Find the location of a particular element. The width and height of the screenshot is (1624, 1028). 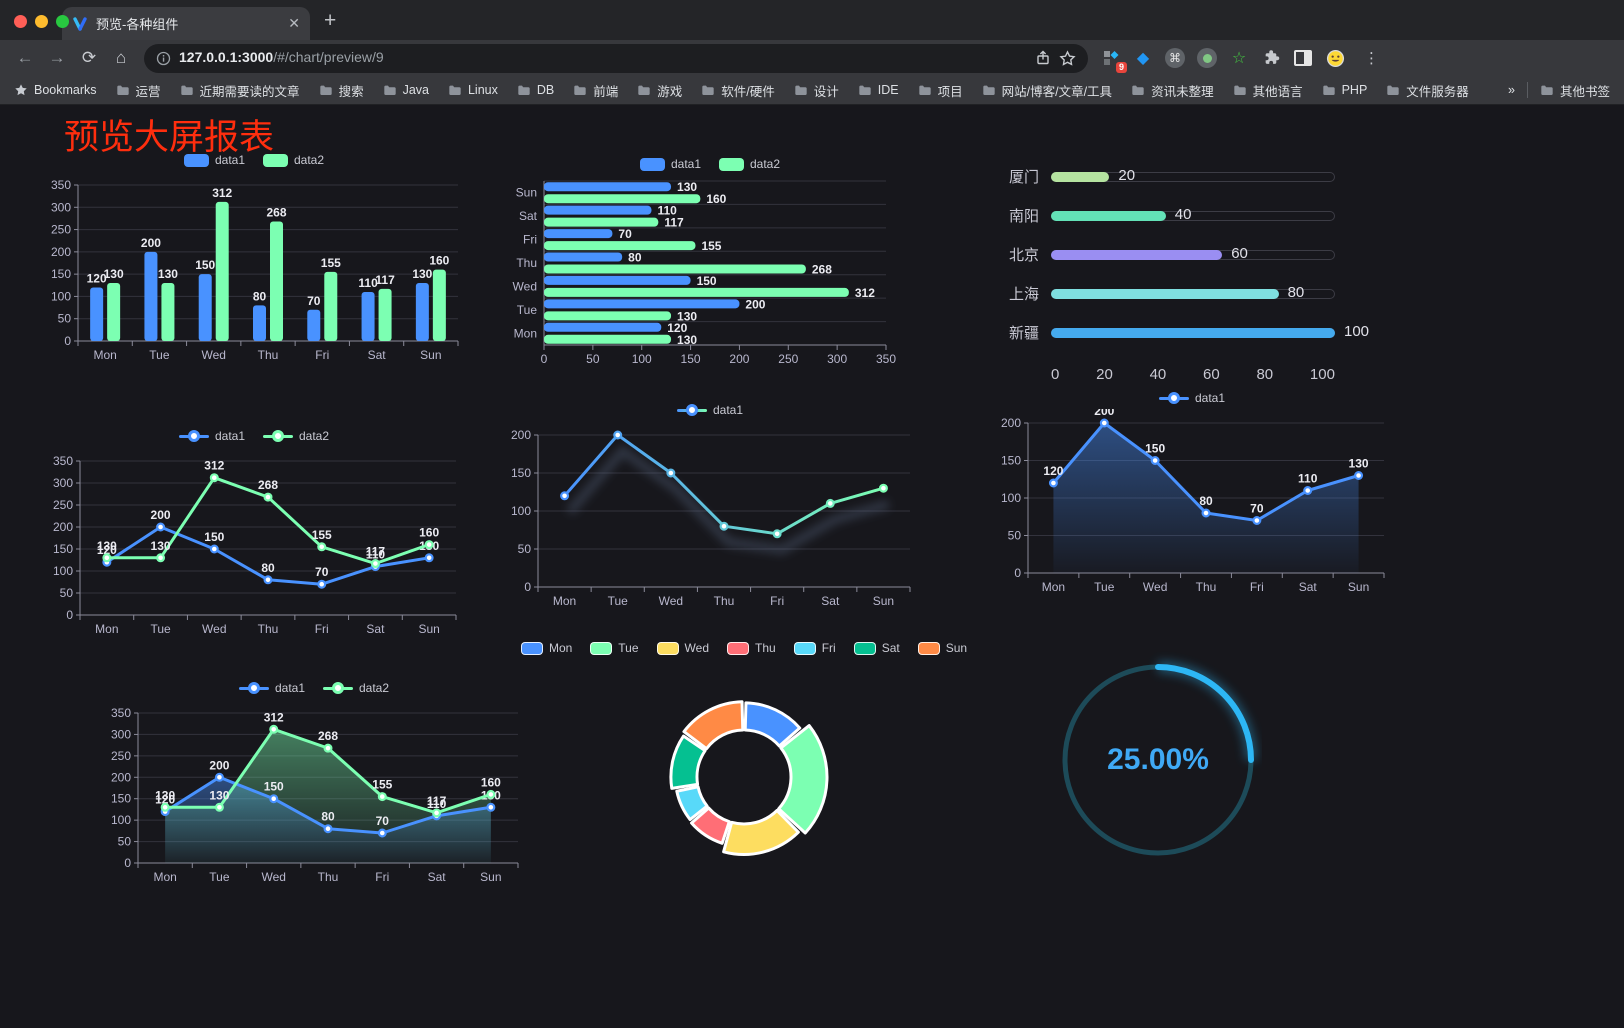

svg-text: 160 is located at coordinates (439, 261).